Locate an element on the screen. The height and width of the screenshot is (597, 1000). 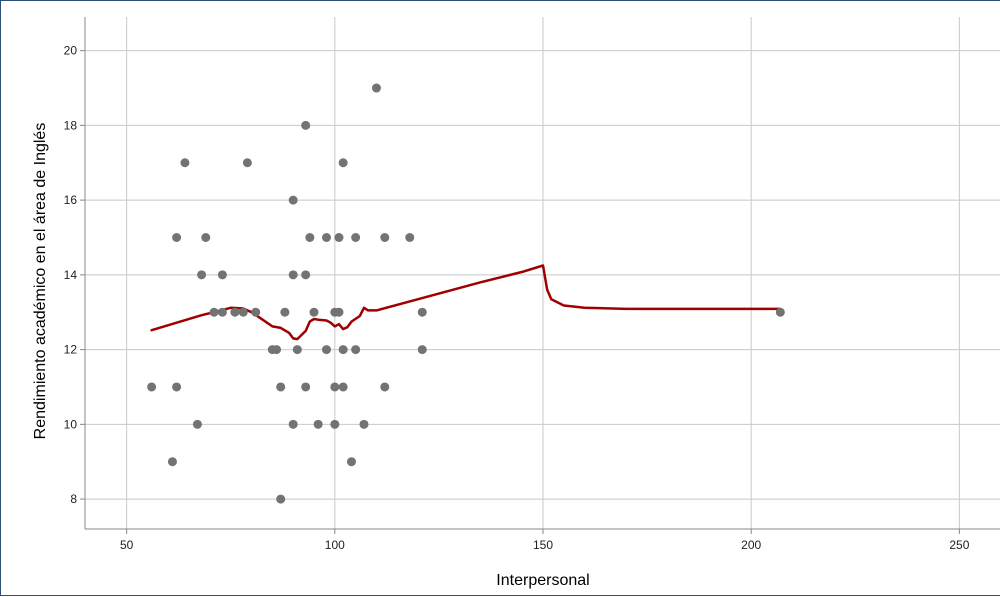
x-tick-label: 150 is located at coordinates (543, 545).